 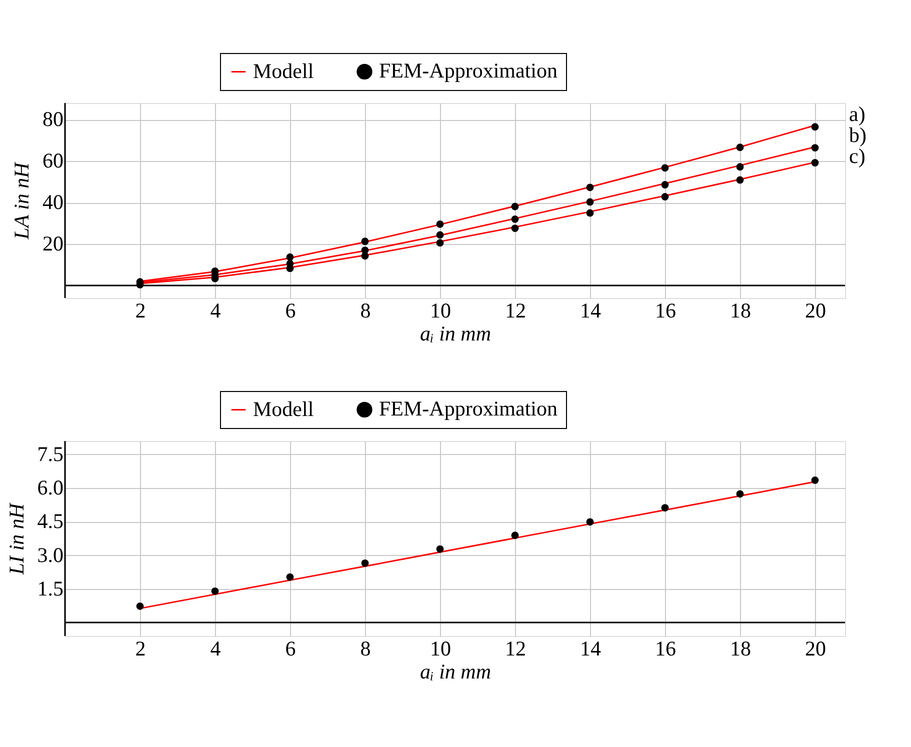 What do you see at coordinates (16, 539) in the screenshot?
I see `y-axis-title: LI in nH` at bounding box center [16, 539].